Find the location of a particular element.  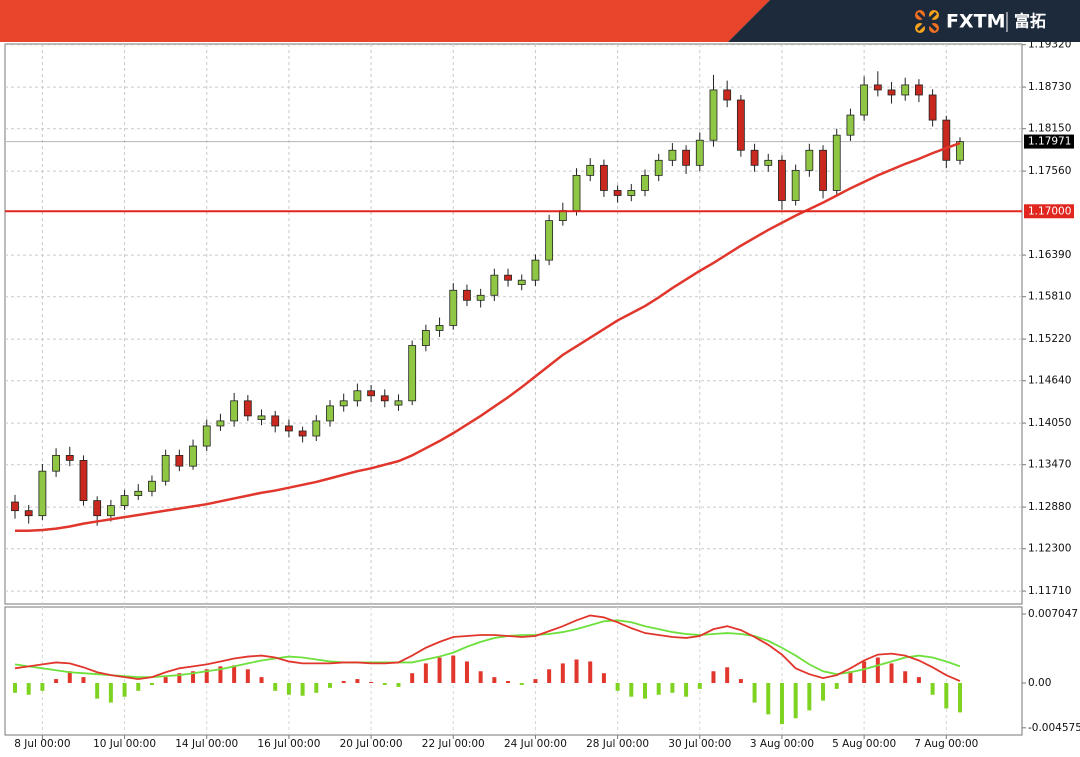

last-price-bg is located at coordinates (1049, 141).